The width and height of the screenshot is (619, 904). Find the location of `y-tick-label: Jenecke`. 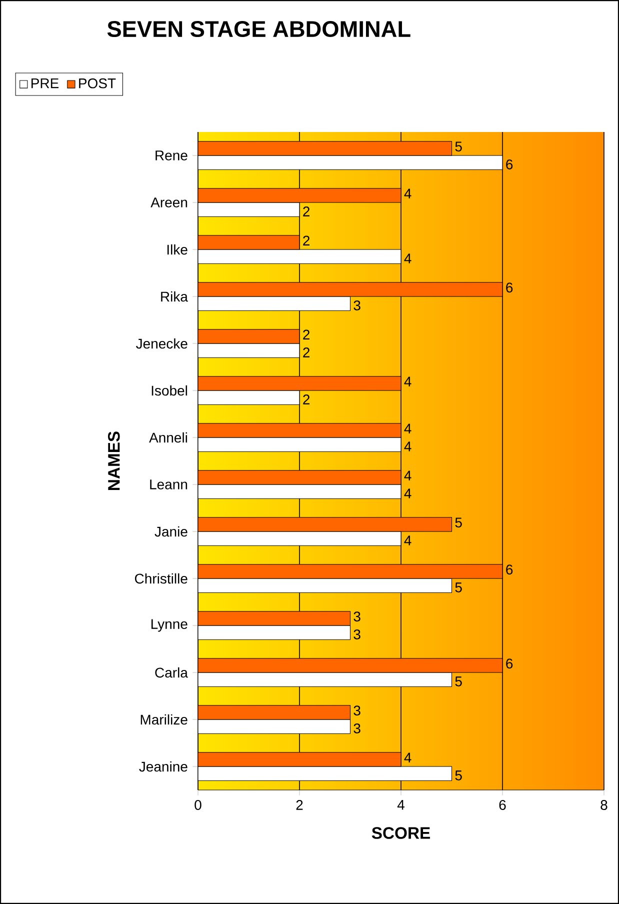

y-tick-label: Jenecke is located at coordinates (162, 343).